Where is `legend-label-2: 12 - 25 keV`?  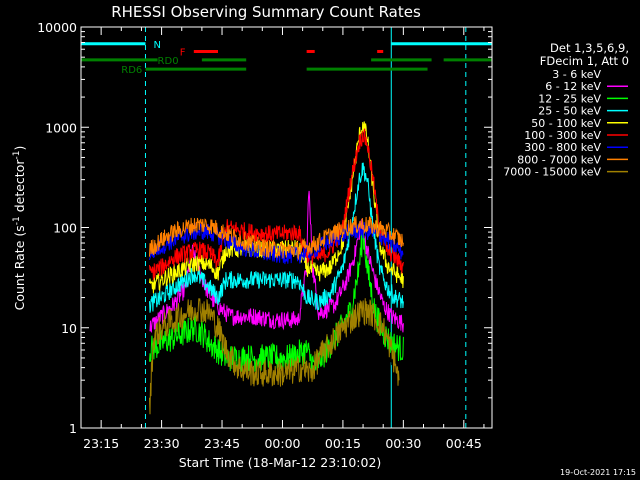 legend-label-2: 12 - 25 keV is located at coordinates (569, 98).